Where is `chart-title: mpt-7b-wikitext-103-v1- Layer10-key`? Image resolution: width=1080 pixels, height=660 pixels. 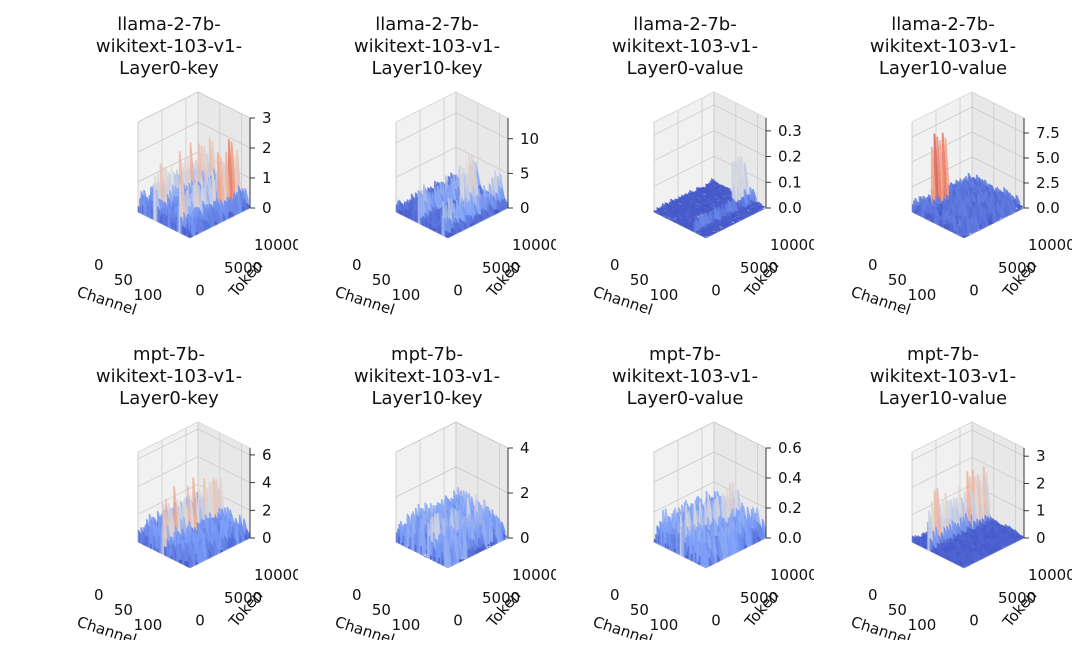
chart-title: mpt-7b-wikitext-103-v1- Layer10-key is located at coordinates (427, 377).